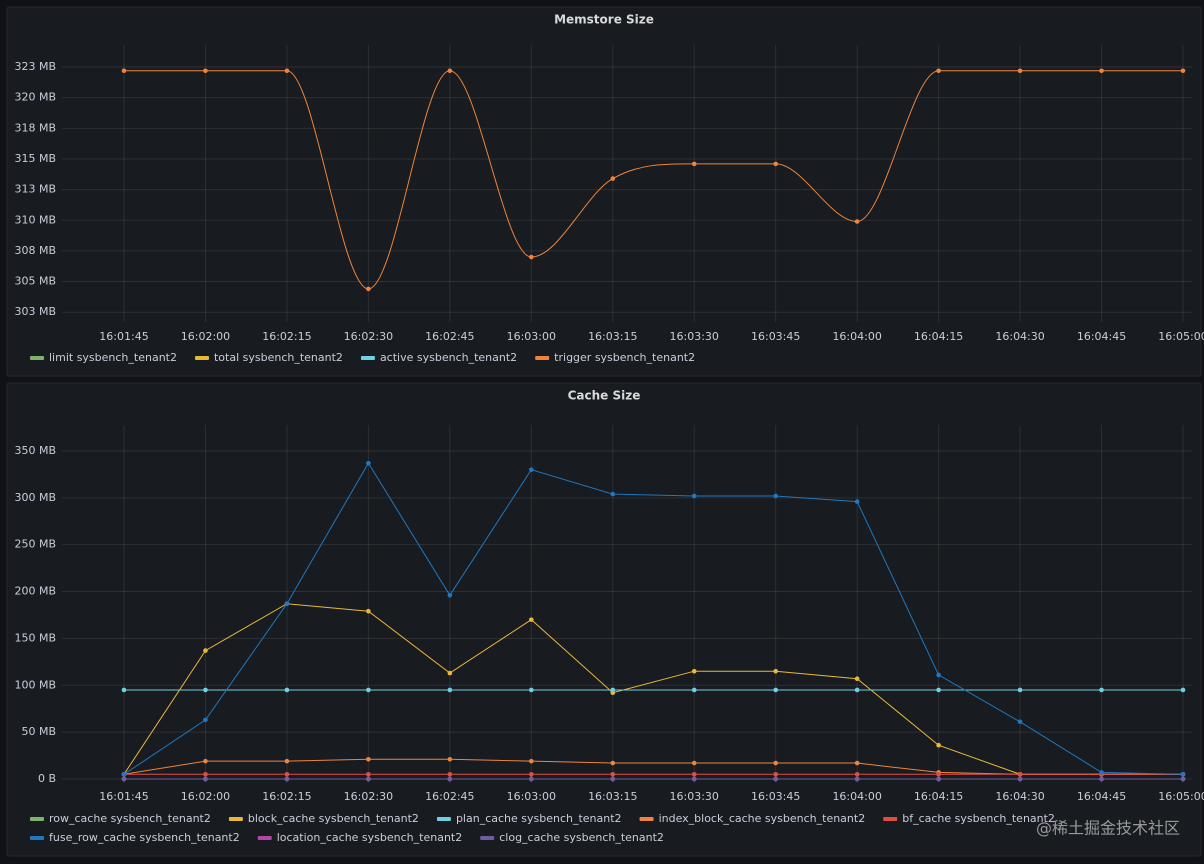  Describe the element at coordinates (103, 357) in the screenshot. I see `legend-item: limit sysbench_tenant2` at that location.